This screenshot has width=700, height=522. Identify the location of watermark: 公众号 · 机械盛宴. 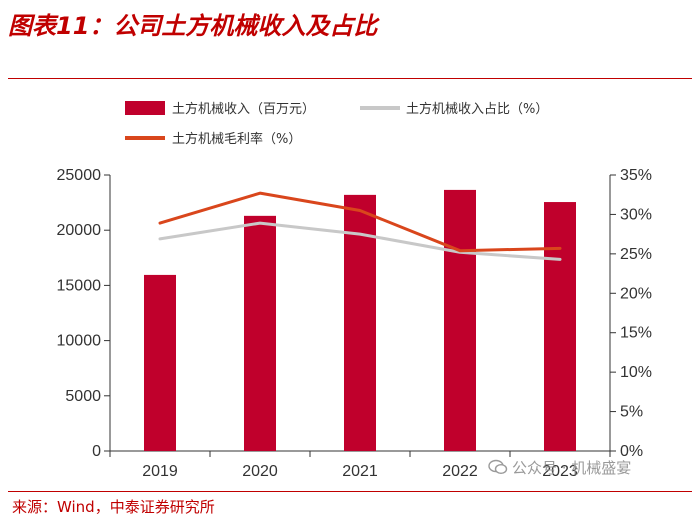
(559, 467).